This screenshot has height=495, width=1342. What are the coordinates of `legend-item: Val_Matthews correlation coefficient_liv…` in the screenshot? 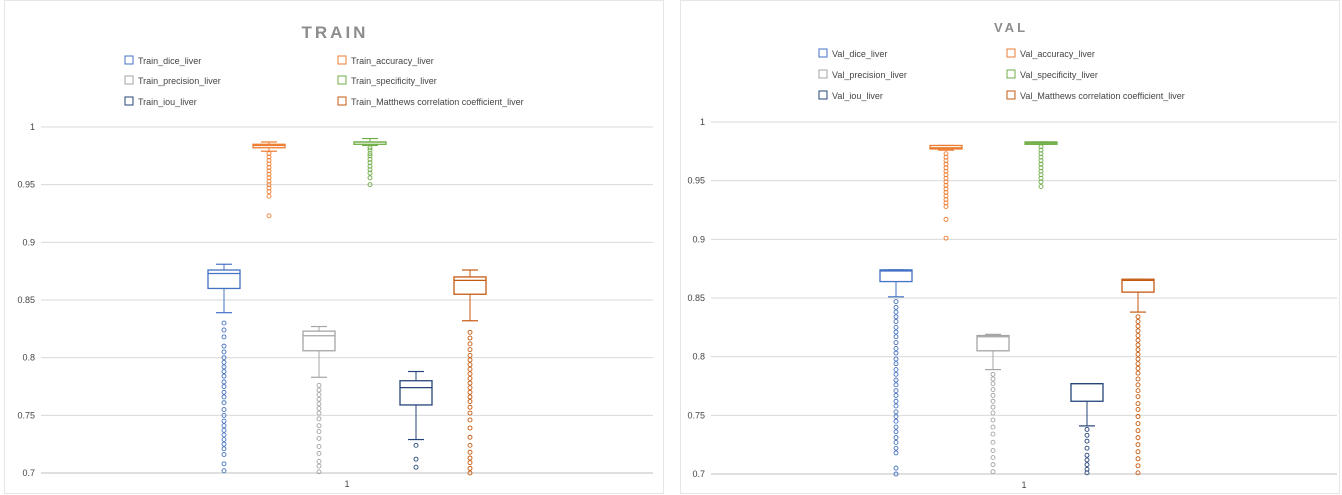 It's located at (1095, 95).